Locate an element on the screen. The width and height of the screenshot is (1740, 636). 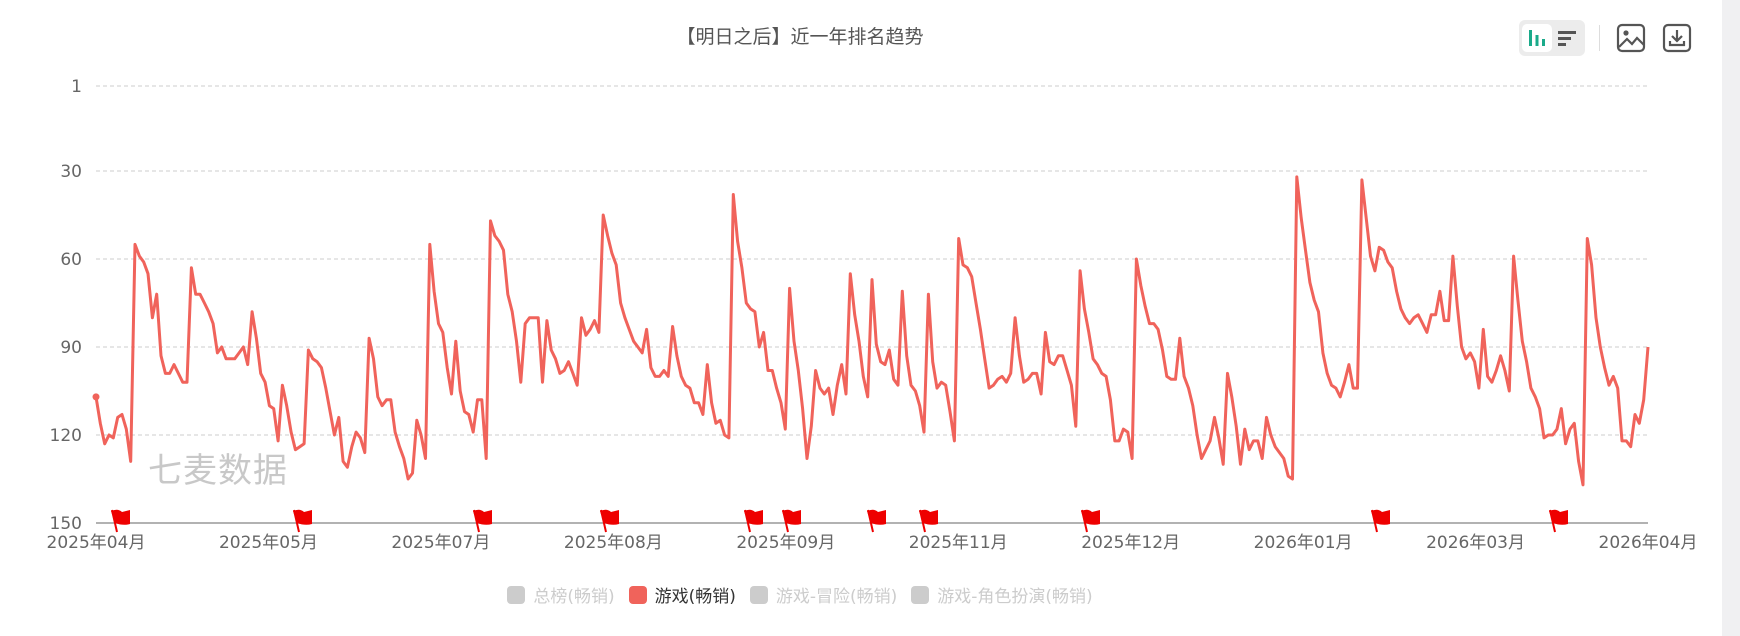
legend-item-0: 总榜(畅销) is located at coordinates (561, 594).